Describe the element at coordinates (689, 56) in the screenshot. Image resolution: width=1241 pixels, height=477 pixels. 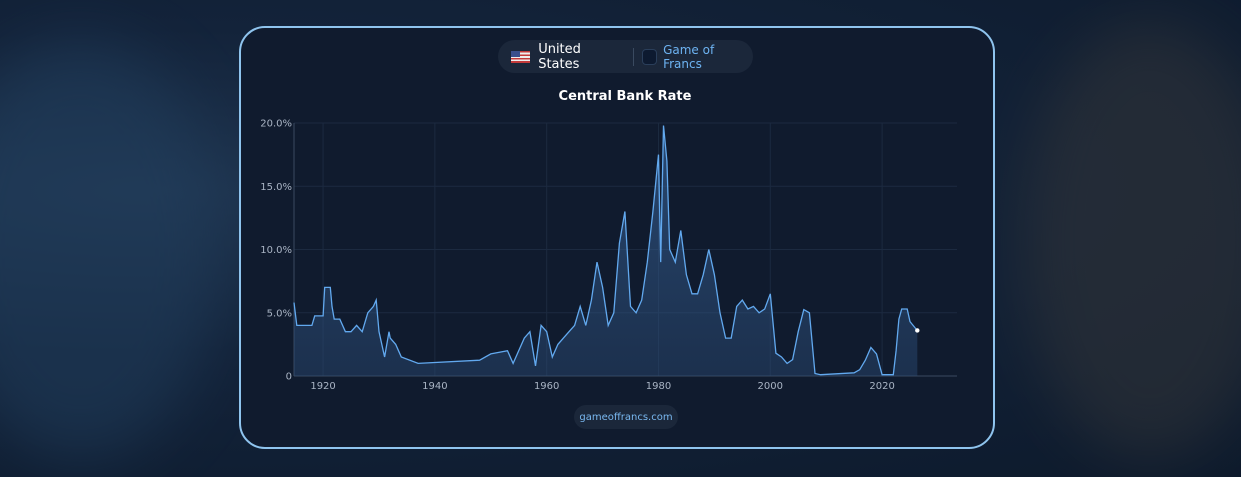
I see `brand: Game of Francs` at that location.